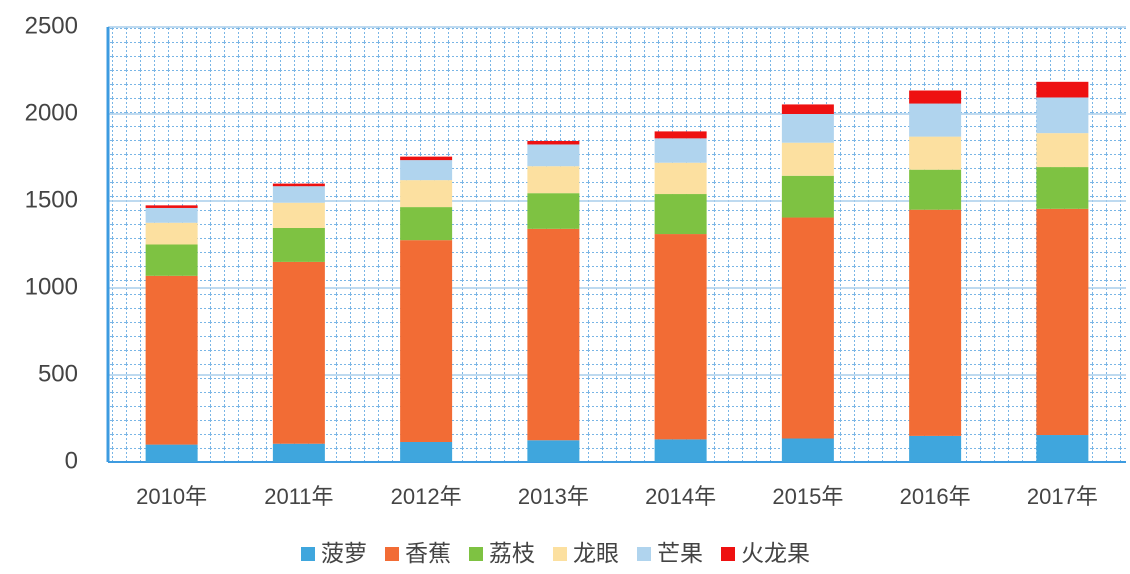 The height and width of the screenshot is (574, 1130). I want to click on y-tick-label: 2500, so click(51, 25).